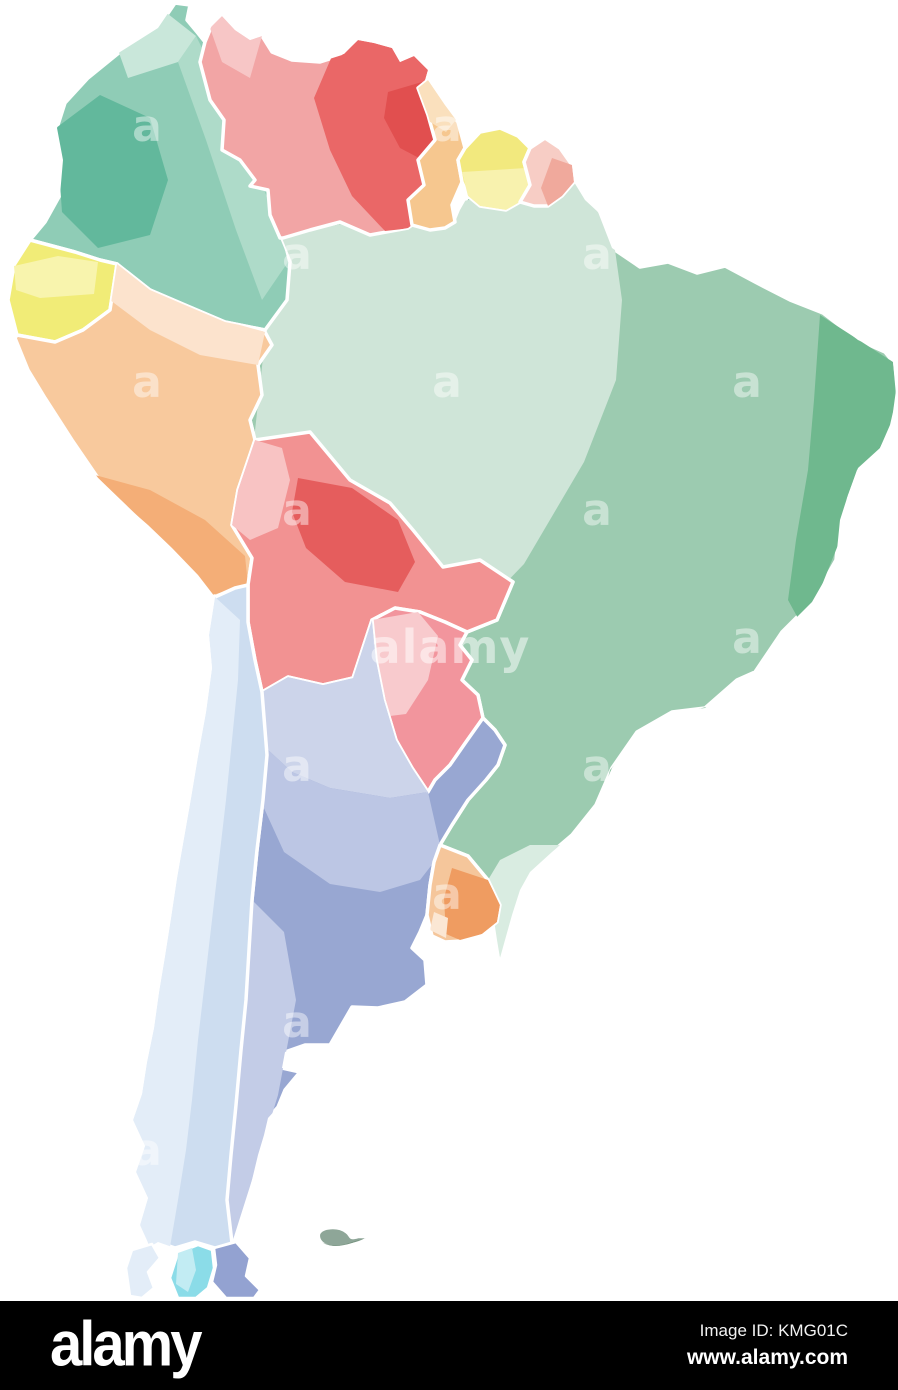 The width and height of the screenshot is (898, 1390). What do you see at coordinates (320, 127) in the screenshot?
I see `country-venezuela` at bounding box center [320, 127].